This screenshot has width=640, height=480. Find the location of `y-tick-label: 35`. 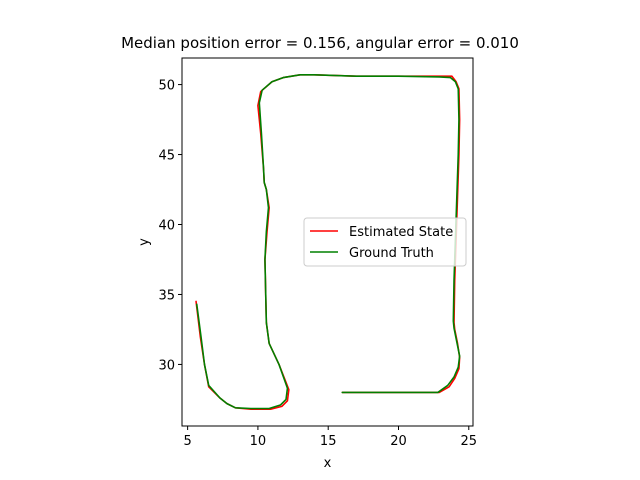

y-tick-label: 35 is located at coordinates (166, 295).